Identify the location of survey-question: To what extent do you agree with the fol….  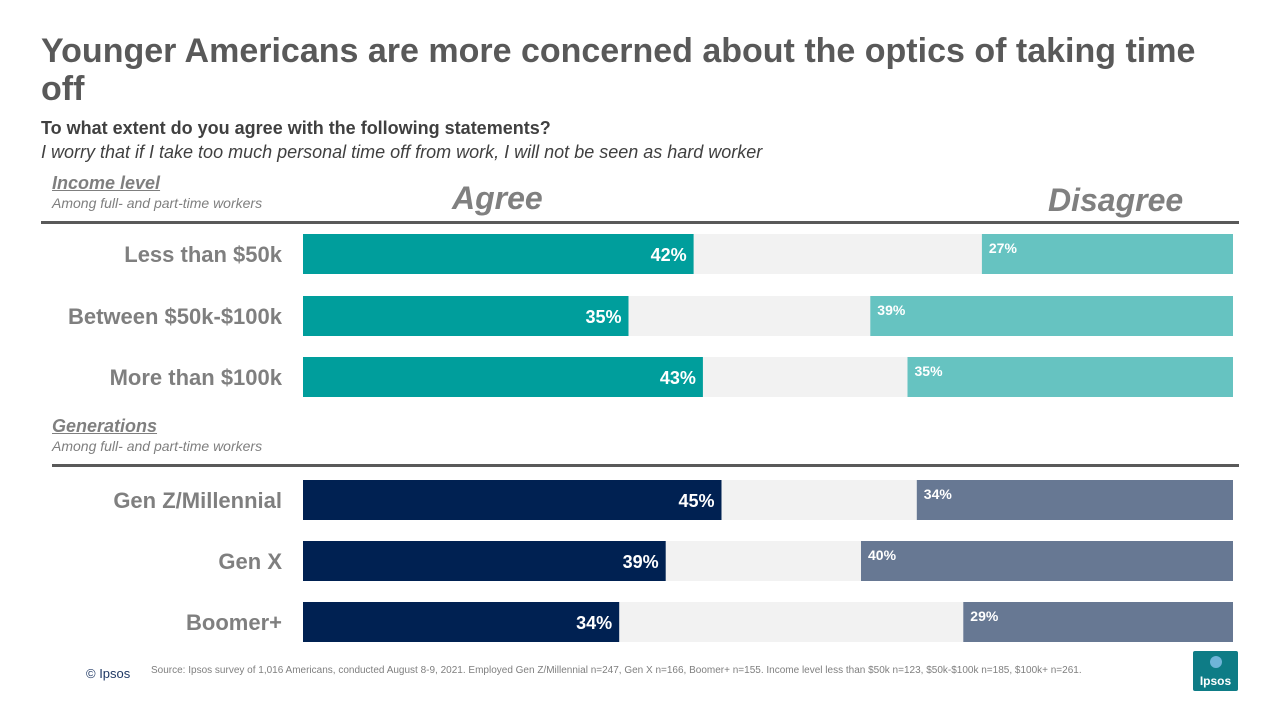
(296, 128).